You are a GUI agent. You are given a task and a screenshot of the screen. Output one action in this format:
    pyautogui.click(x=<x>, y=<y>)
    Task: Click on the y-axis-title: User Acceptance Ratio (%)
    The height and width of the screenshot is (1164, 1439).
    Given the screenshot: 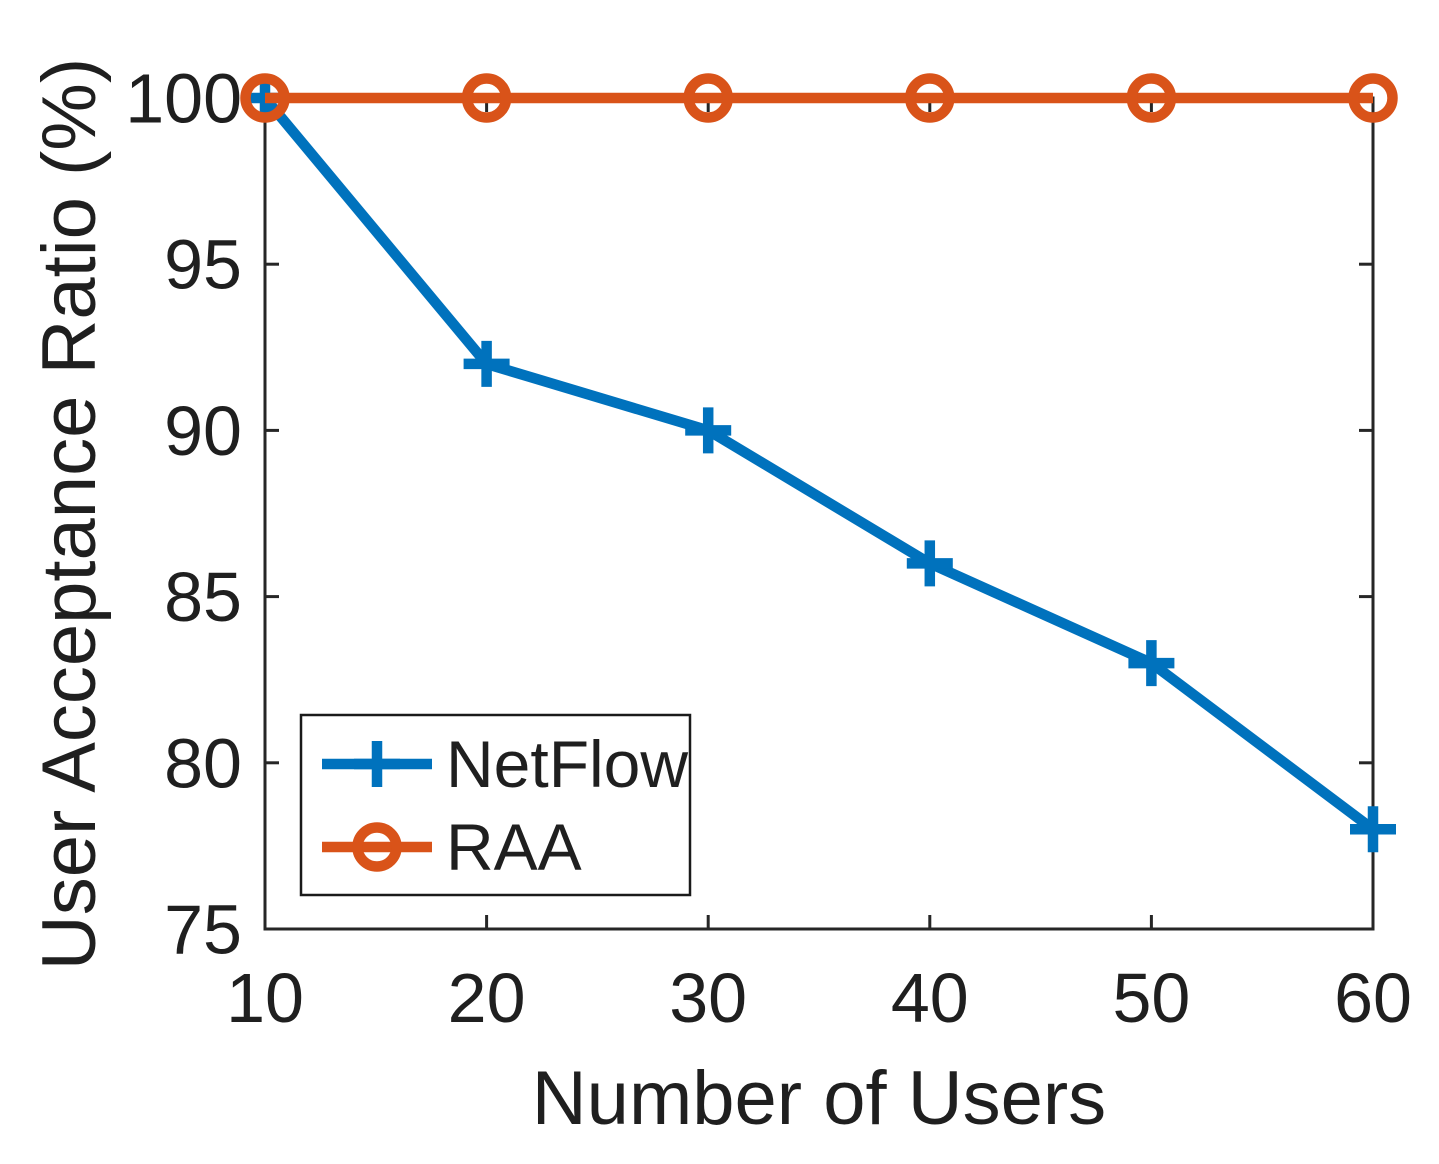 What is the action you would take?
    pyautogui.click(x=69, y=514)
    